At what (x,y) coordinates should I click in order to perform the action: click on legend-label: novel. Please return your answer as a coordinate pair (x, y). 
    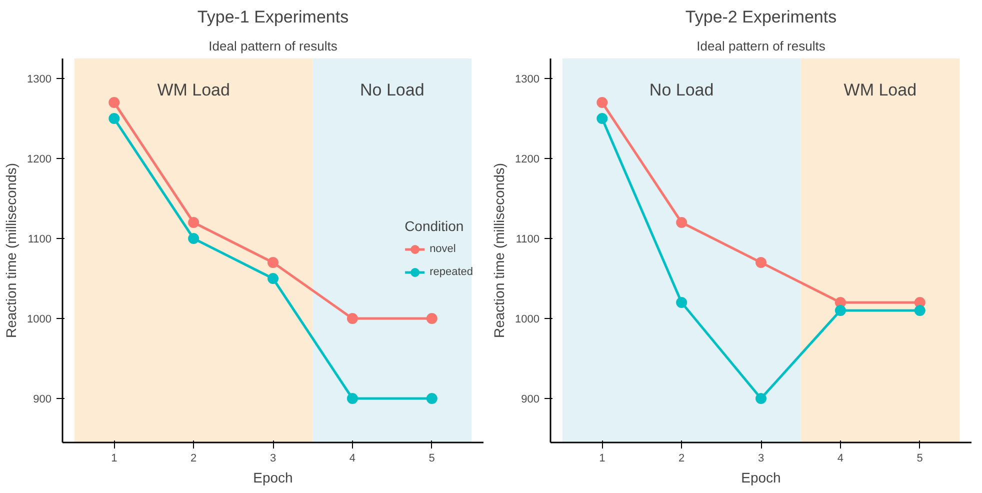
    Looking at the image, I should click on (443, 249).